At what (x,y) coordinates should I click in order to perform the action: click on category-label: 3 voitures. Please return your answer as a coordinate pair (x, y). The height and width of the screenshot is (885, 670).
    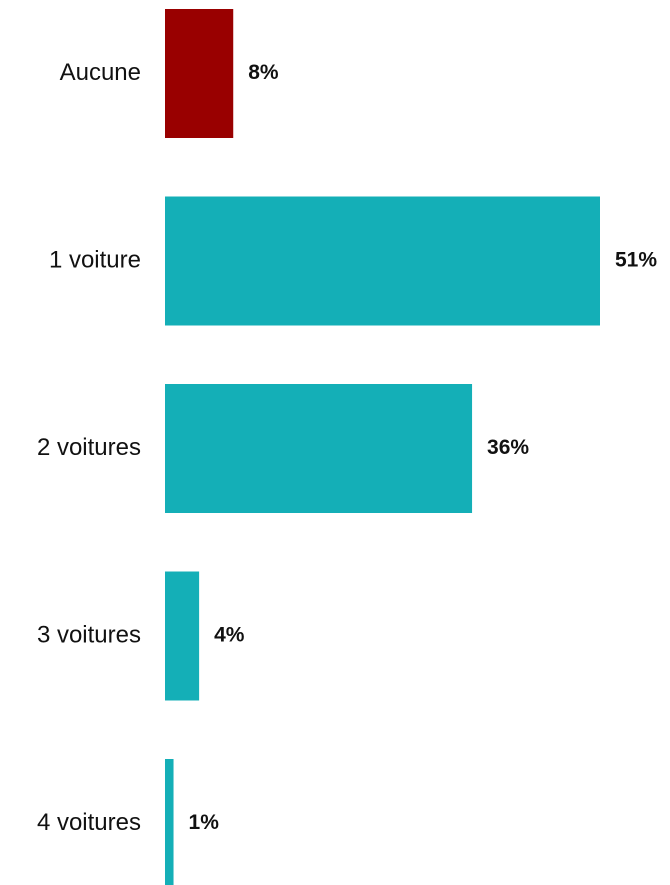
    Looking at the image, I should click on (89, 634).